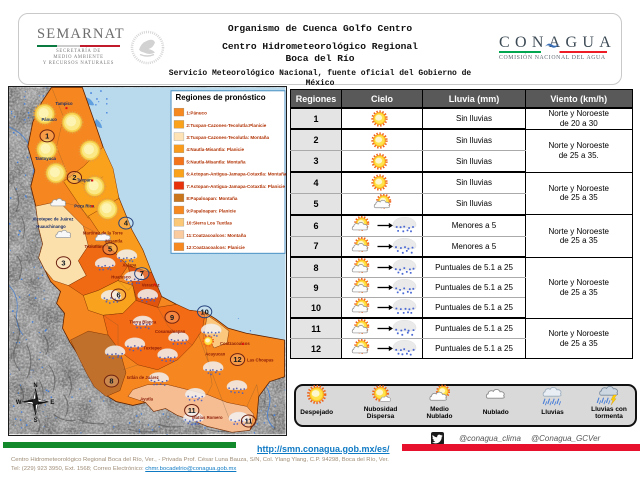  Describe the element at coordinates (63, 262) in the screenshot. I see `svg-text: 3` at that location.